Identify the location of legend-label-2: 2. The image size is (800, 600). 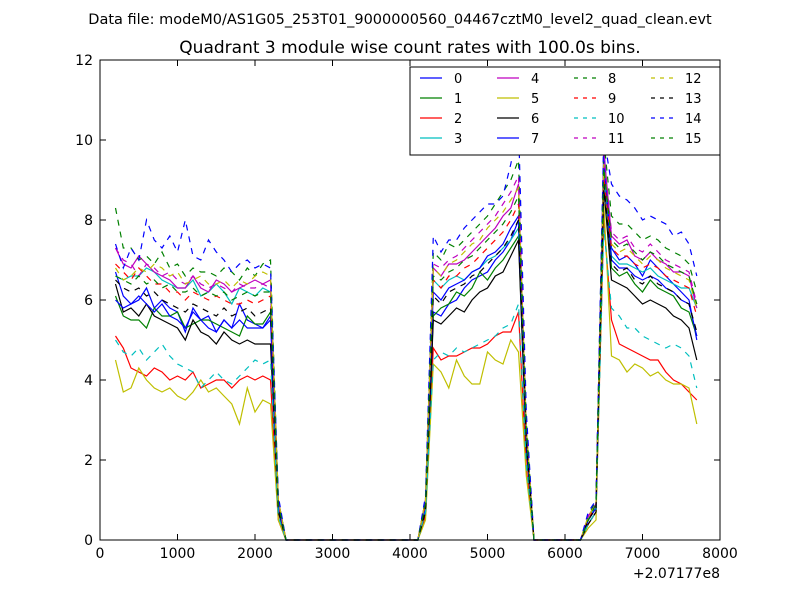
(458, 119).